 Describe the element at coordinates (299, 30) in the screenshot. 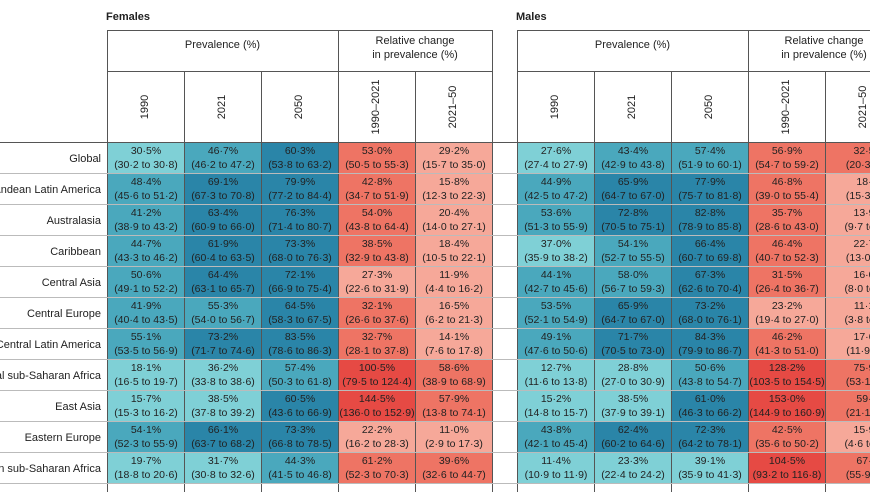

I see `table-top-rule-f` at that location.